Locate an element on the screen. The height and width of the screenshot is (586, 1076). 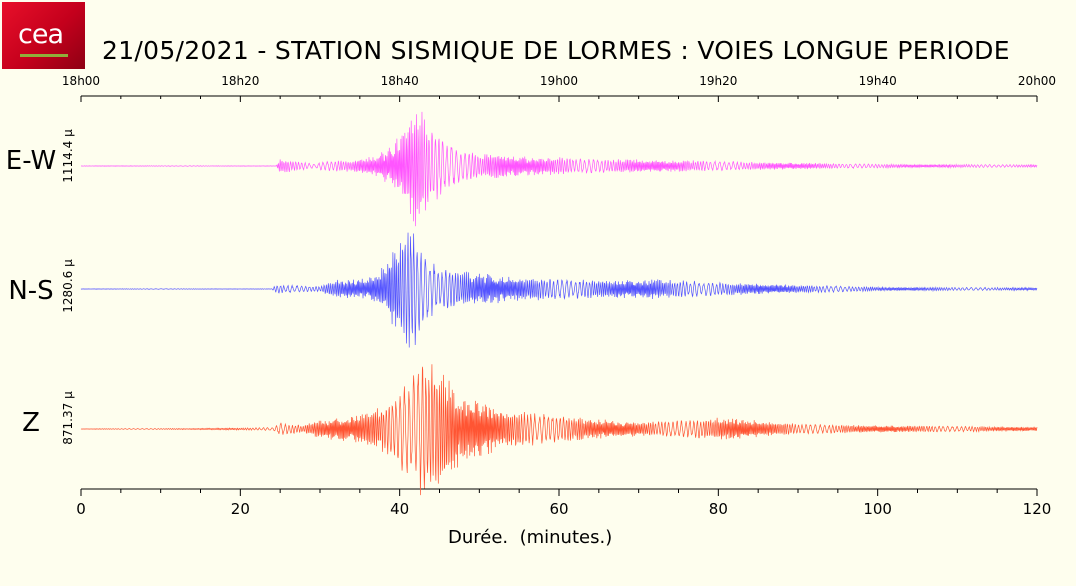
logo-text: cea is located at coordinates (41, 34).